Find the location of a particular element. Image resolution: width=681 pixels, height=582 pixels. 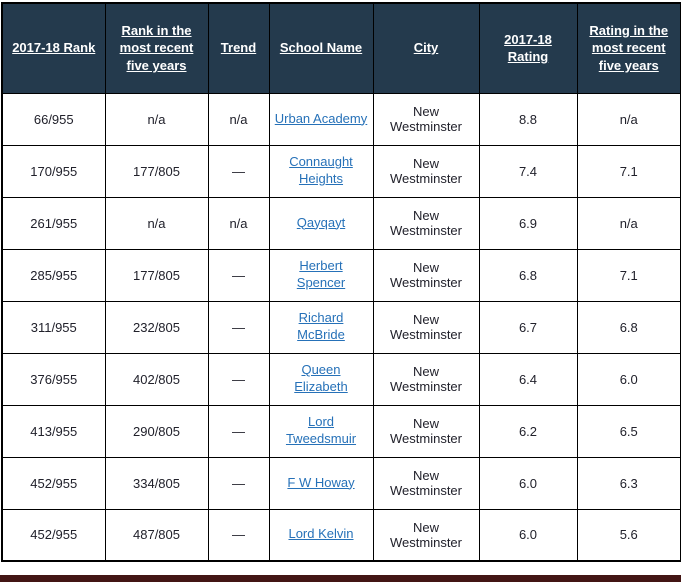

school-link: F W Howay is located at coordinates (321, 482).